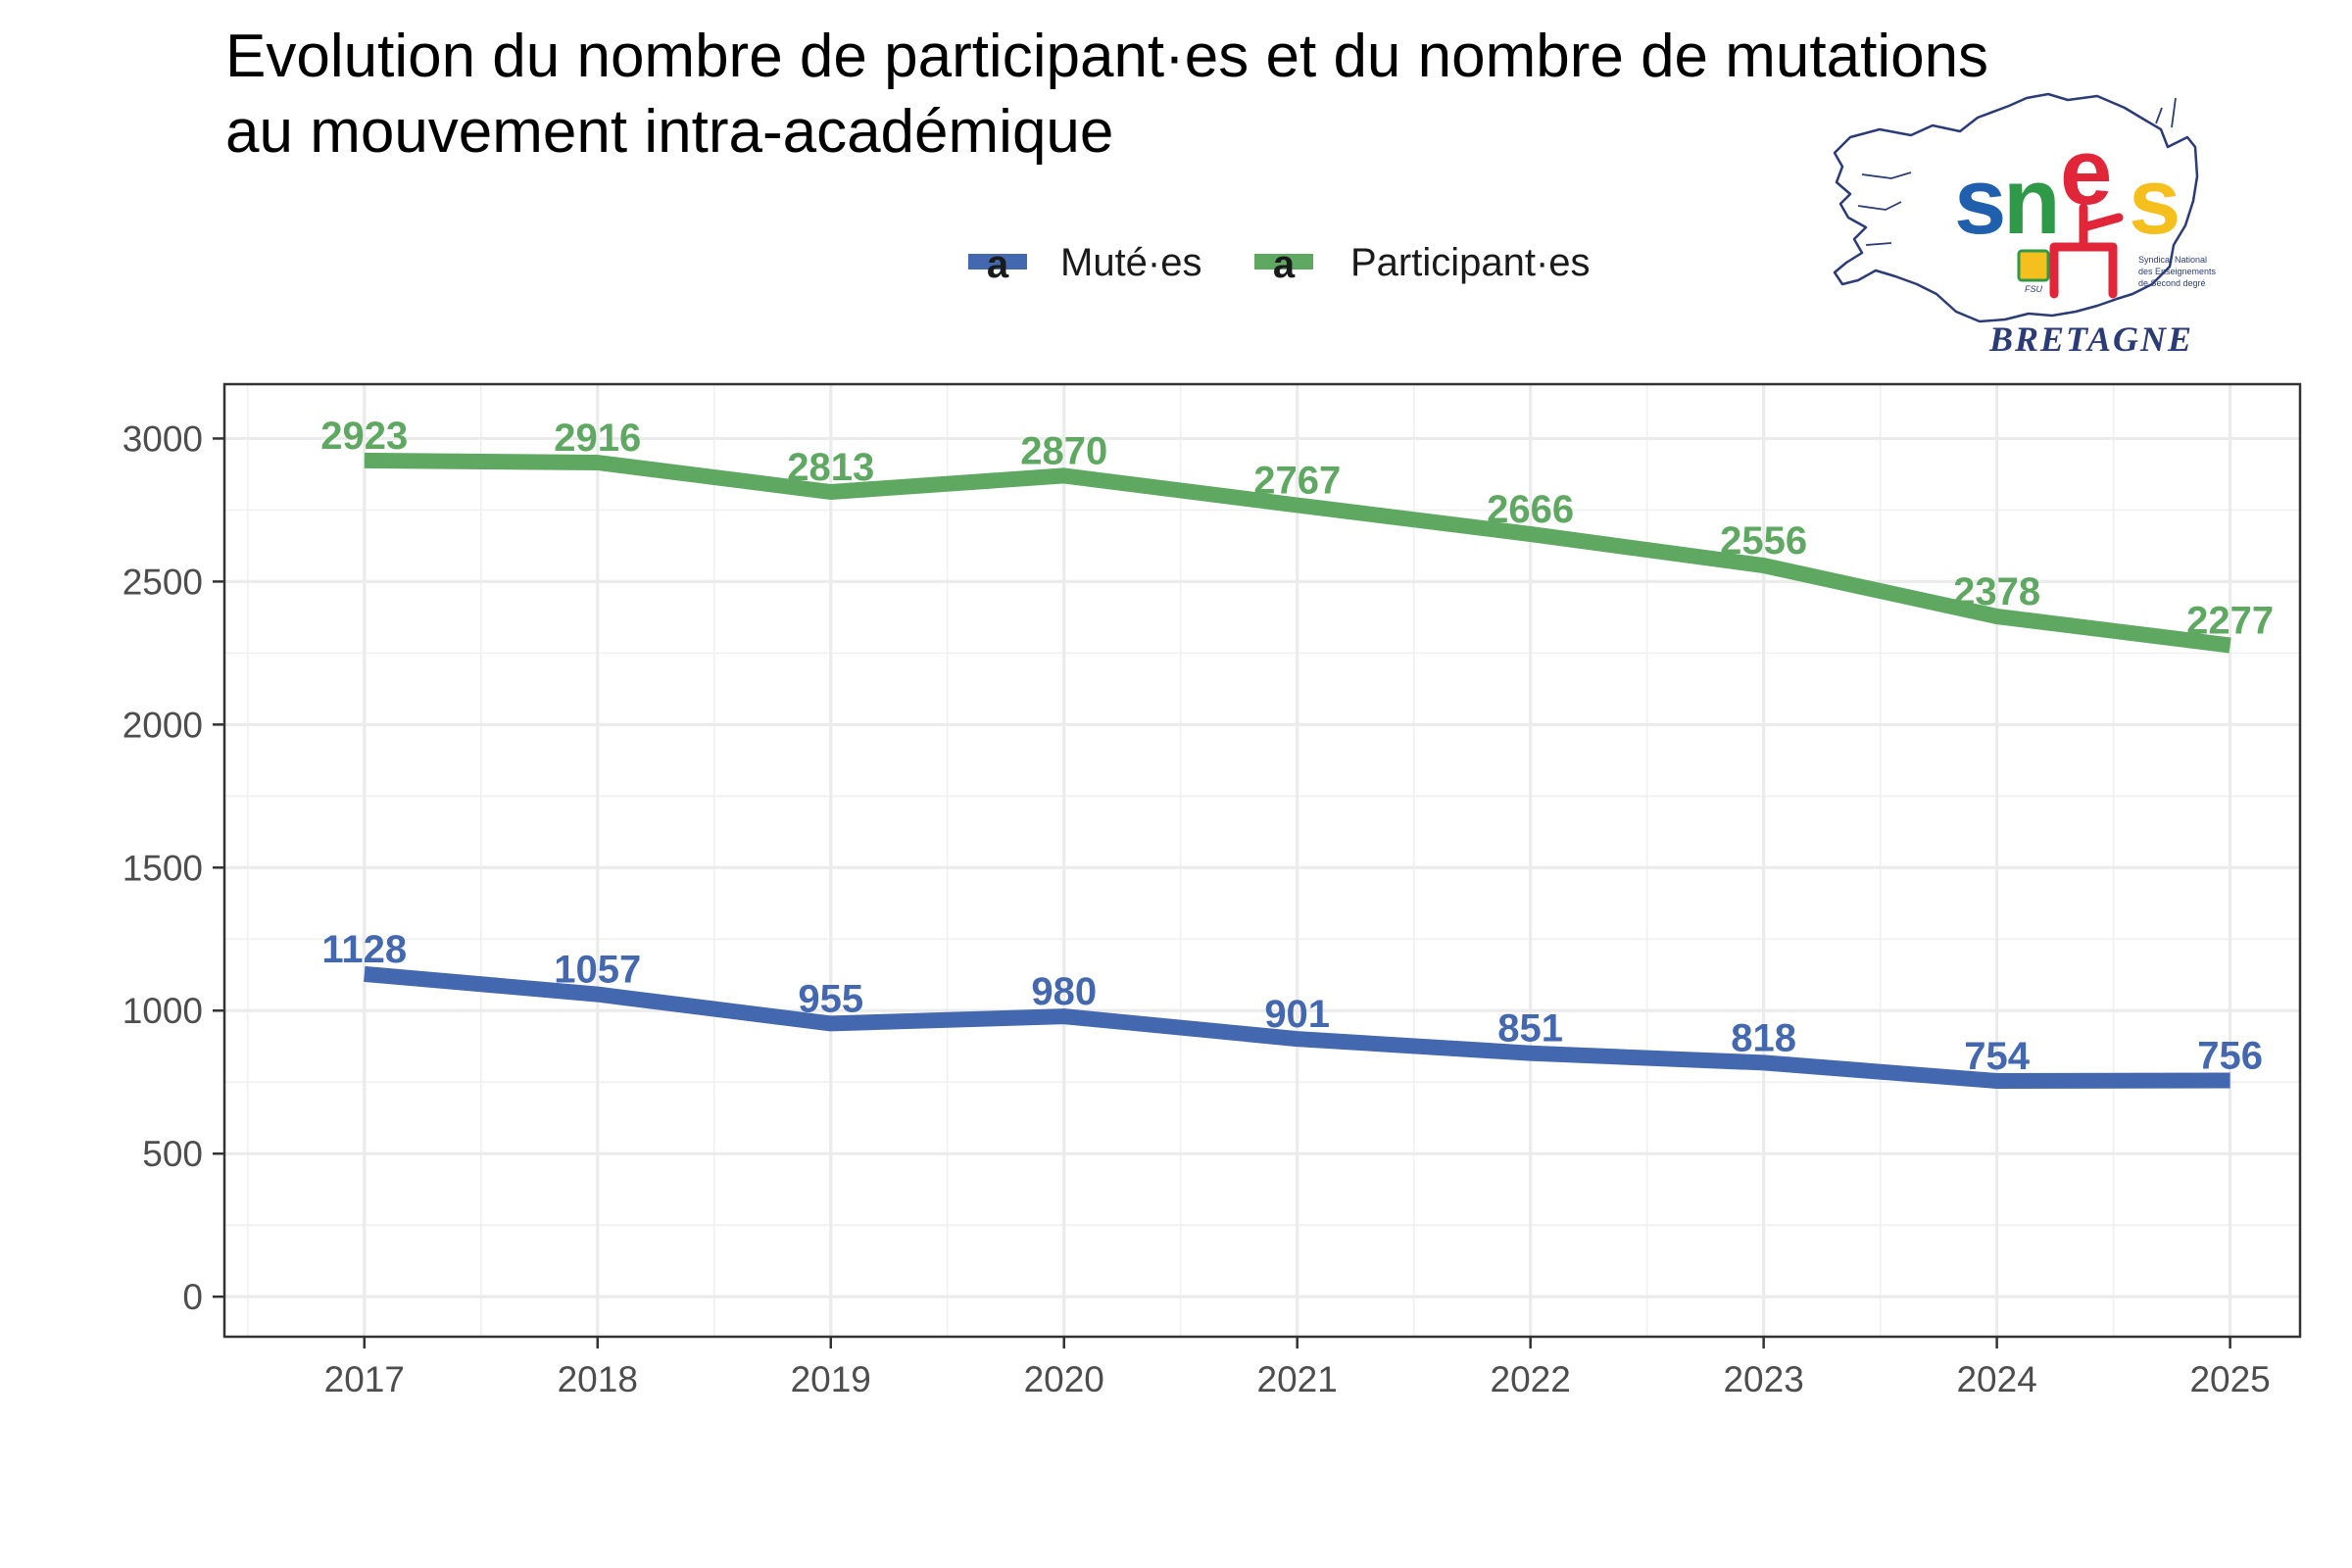 Image resolution: width=2352 pixels, height=1568 pixels. Describe the element at coordinates (1530, 509) in the screenshot. I see `data-label-participantes: 2666` at that location.